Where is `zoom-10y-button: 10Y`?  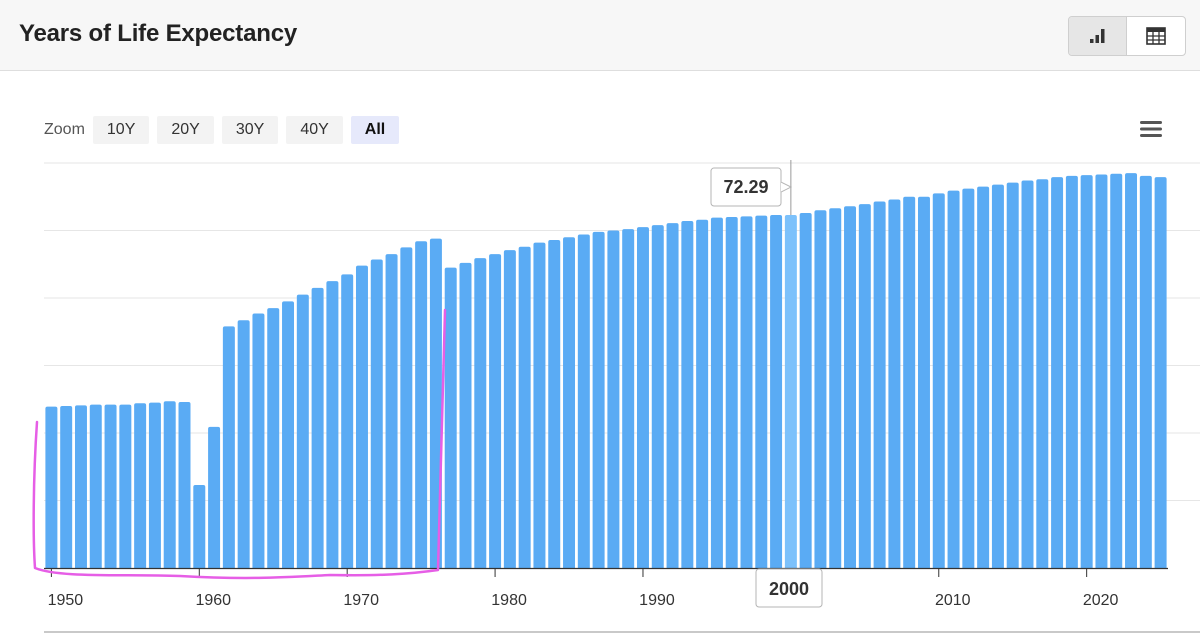
zoom-10y-button: 10Y is located at coordinates (121, 130).